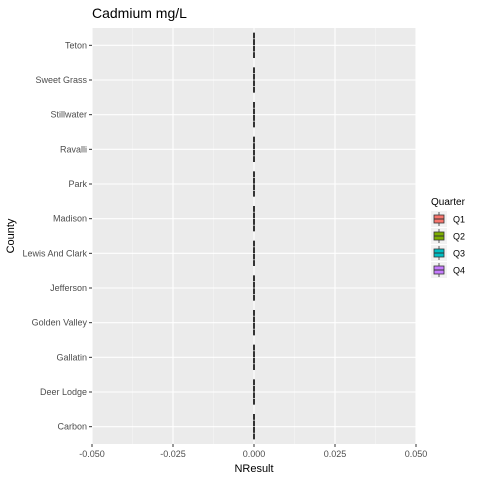 The image size is (480, 480). I want to click on x-axis: -0.050 -0.025 0.000 0.025 0.050, so click(253, 451).